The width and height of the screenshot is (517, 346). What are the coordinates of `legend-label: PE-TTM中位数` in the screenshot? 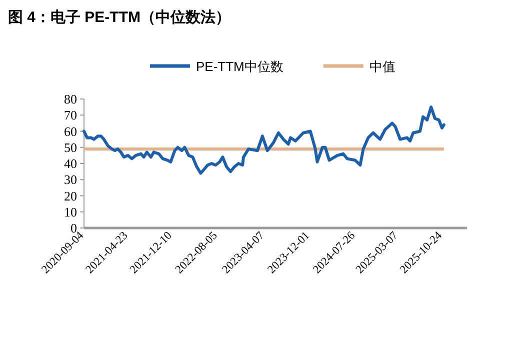 It's located at (240, 66).